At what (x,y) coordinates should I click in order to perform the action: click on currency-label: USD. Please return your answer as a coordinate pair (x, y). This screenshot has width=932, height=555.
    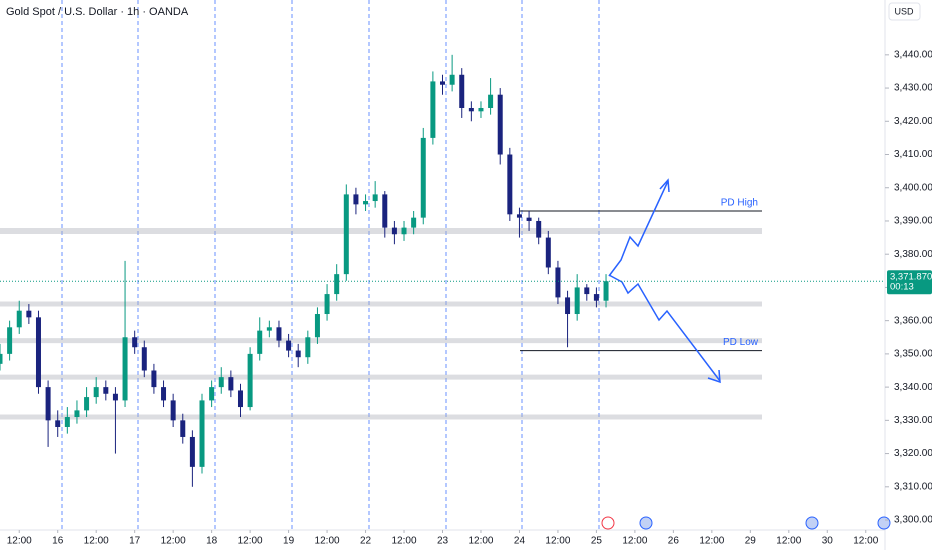
    Looking at the image, I should click on (904, 11).